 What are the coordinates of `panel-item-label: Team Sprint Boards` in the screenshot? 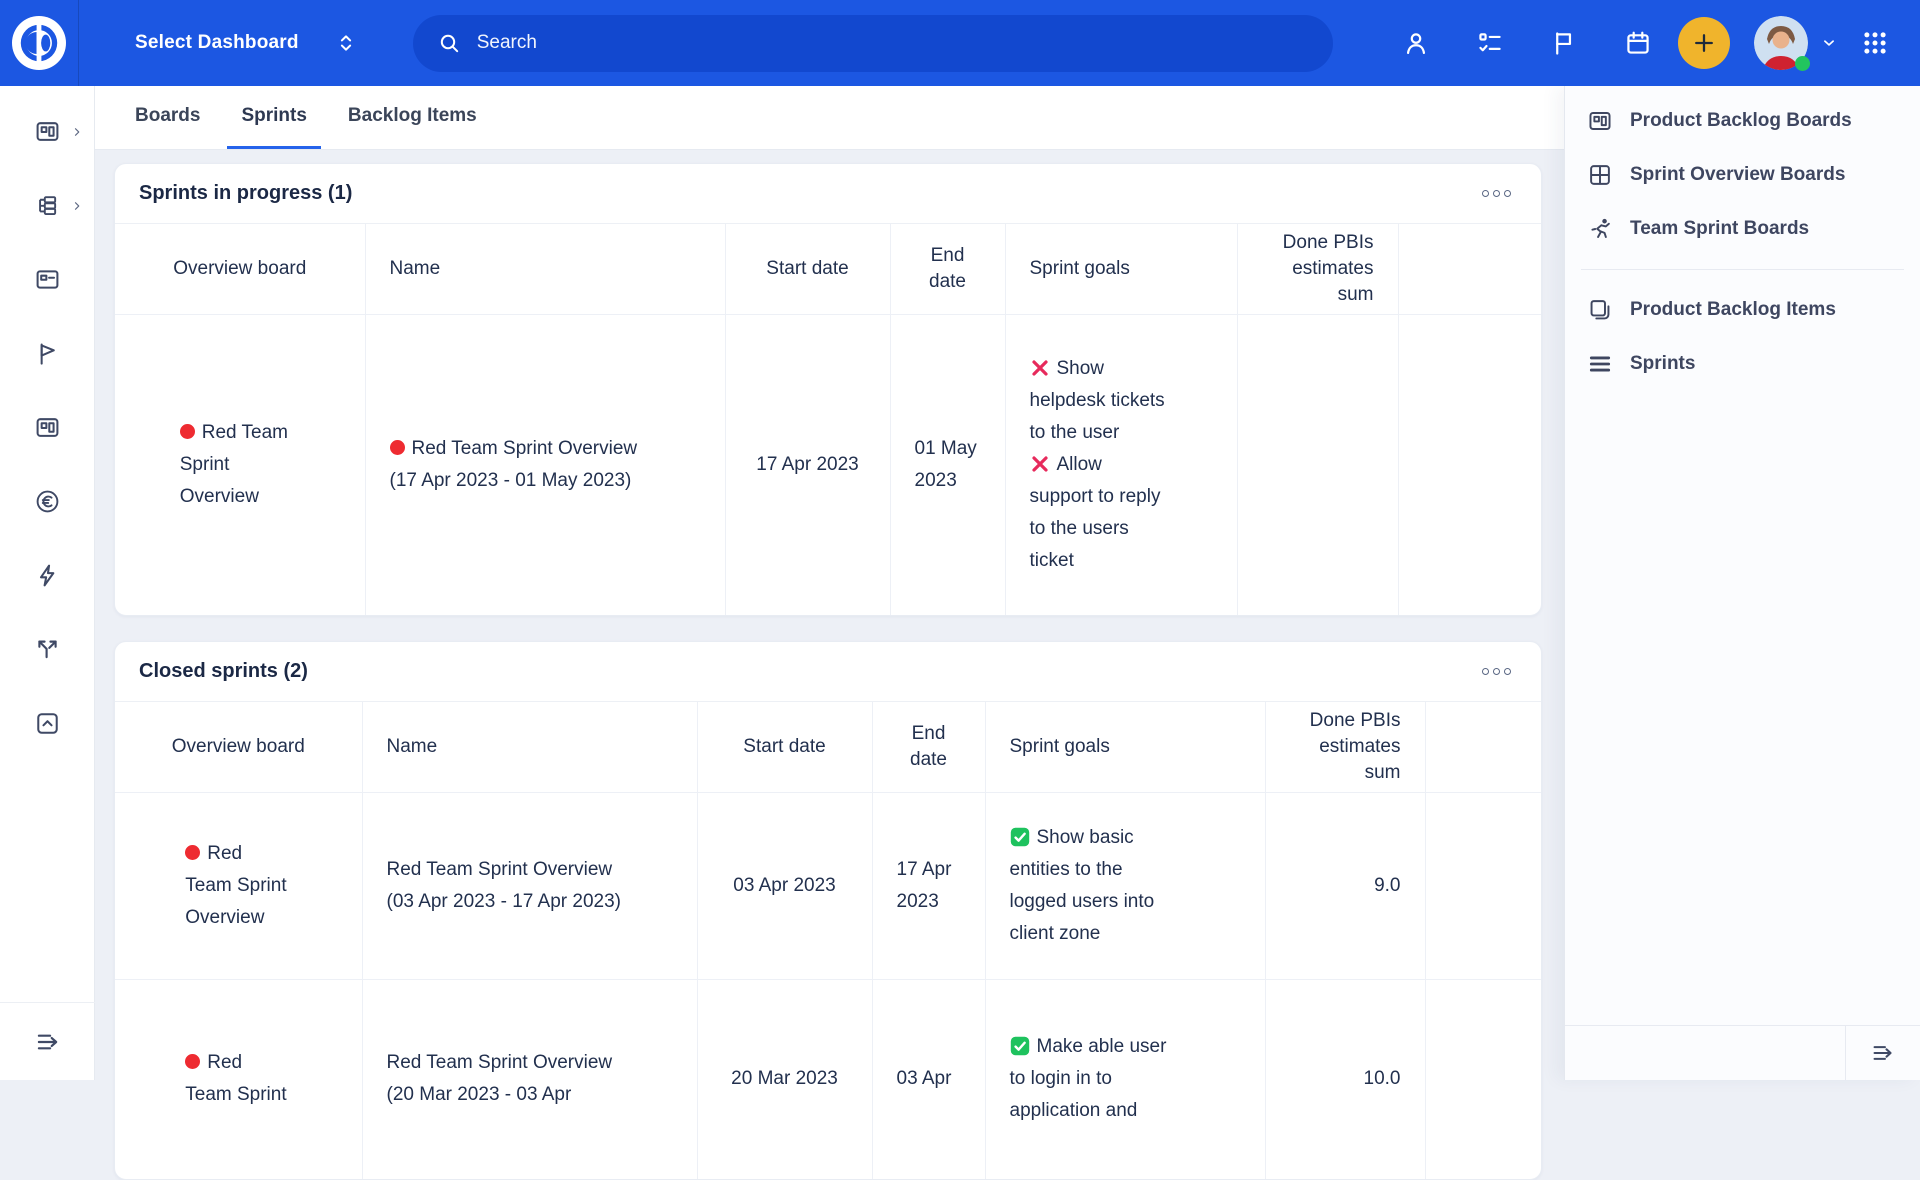 It's located at (1719, 229).